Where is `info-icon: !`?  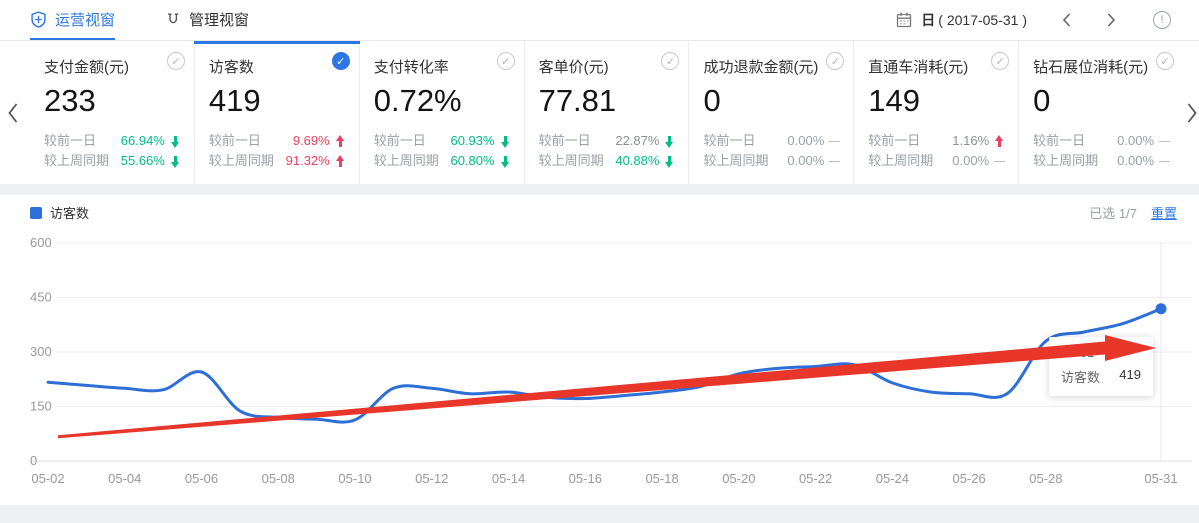 info-icon: ! is located at coordinates (1162, 20).